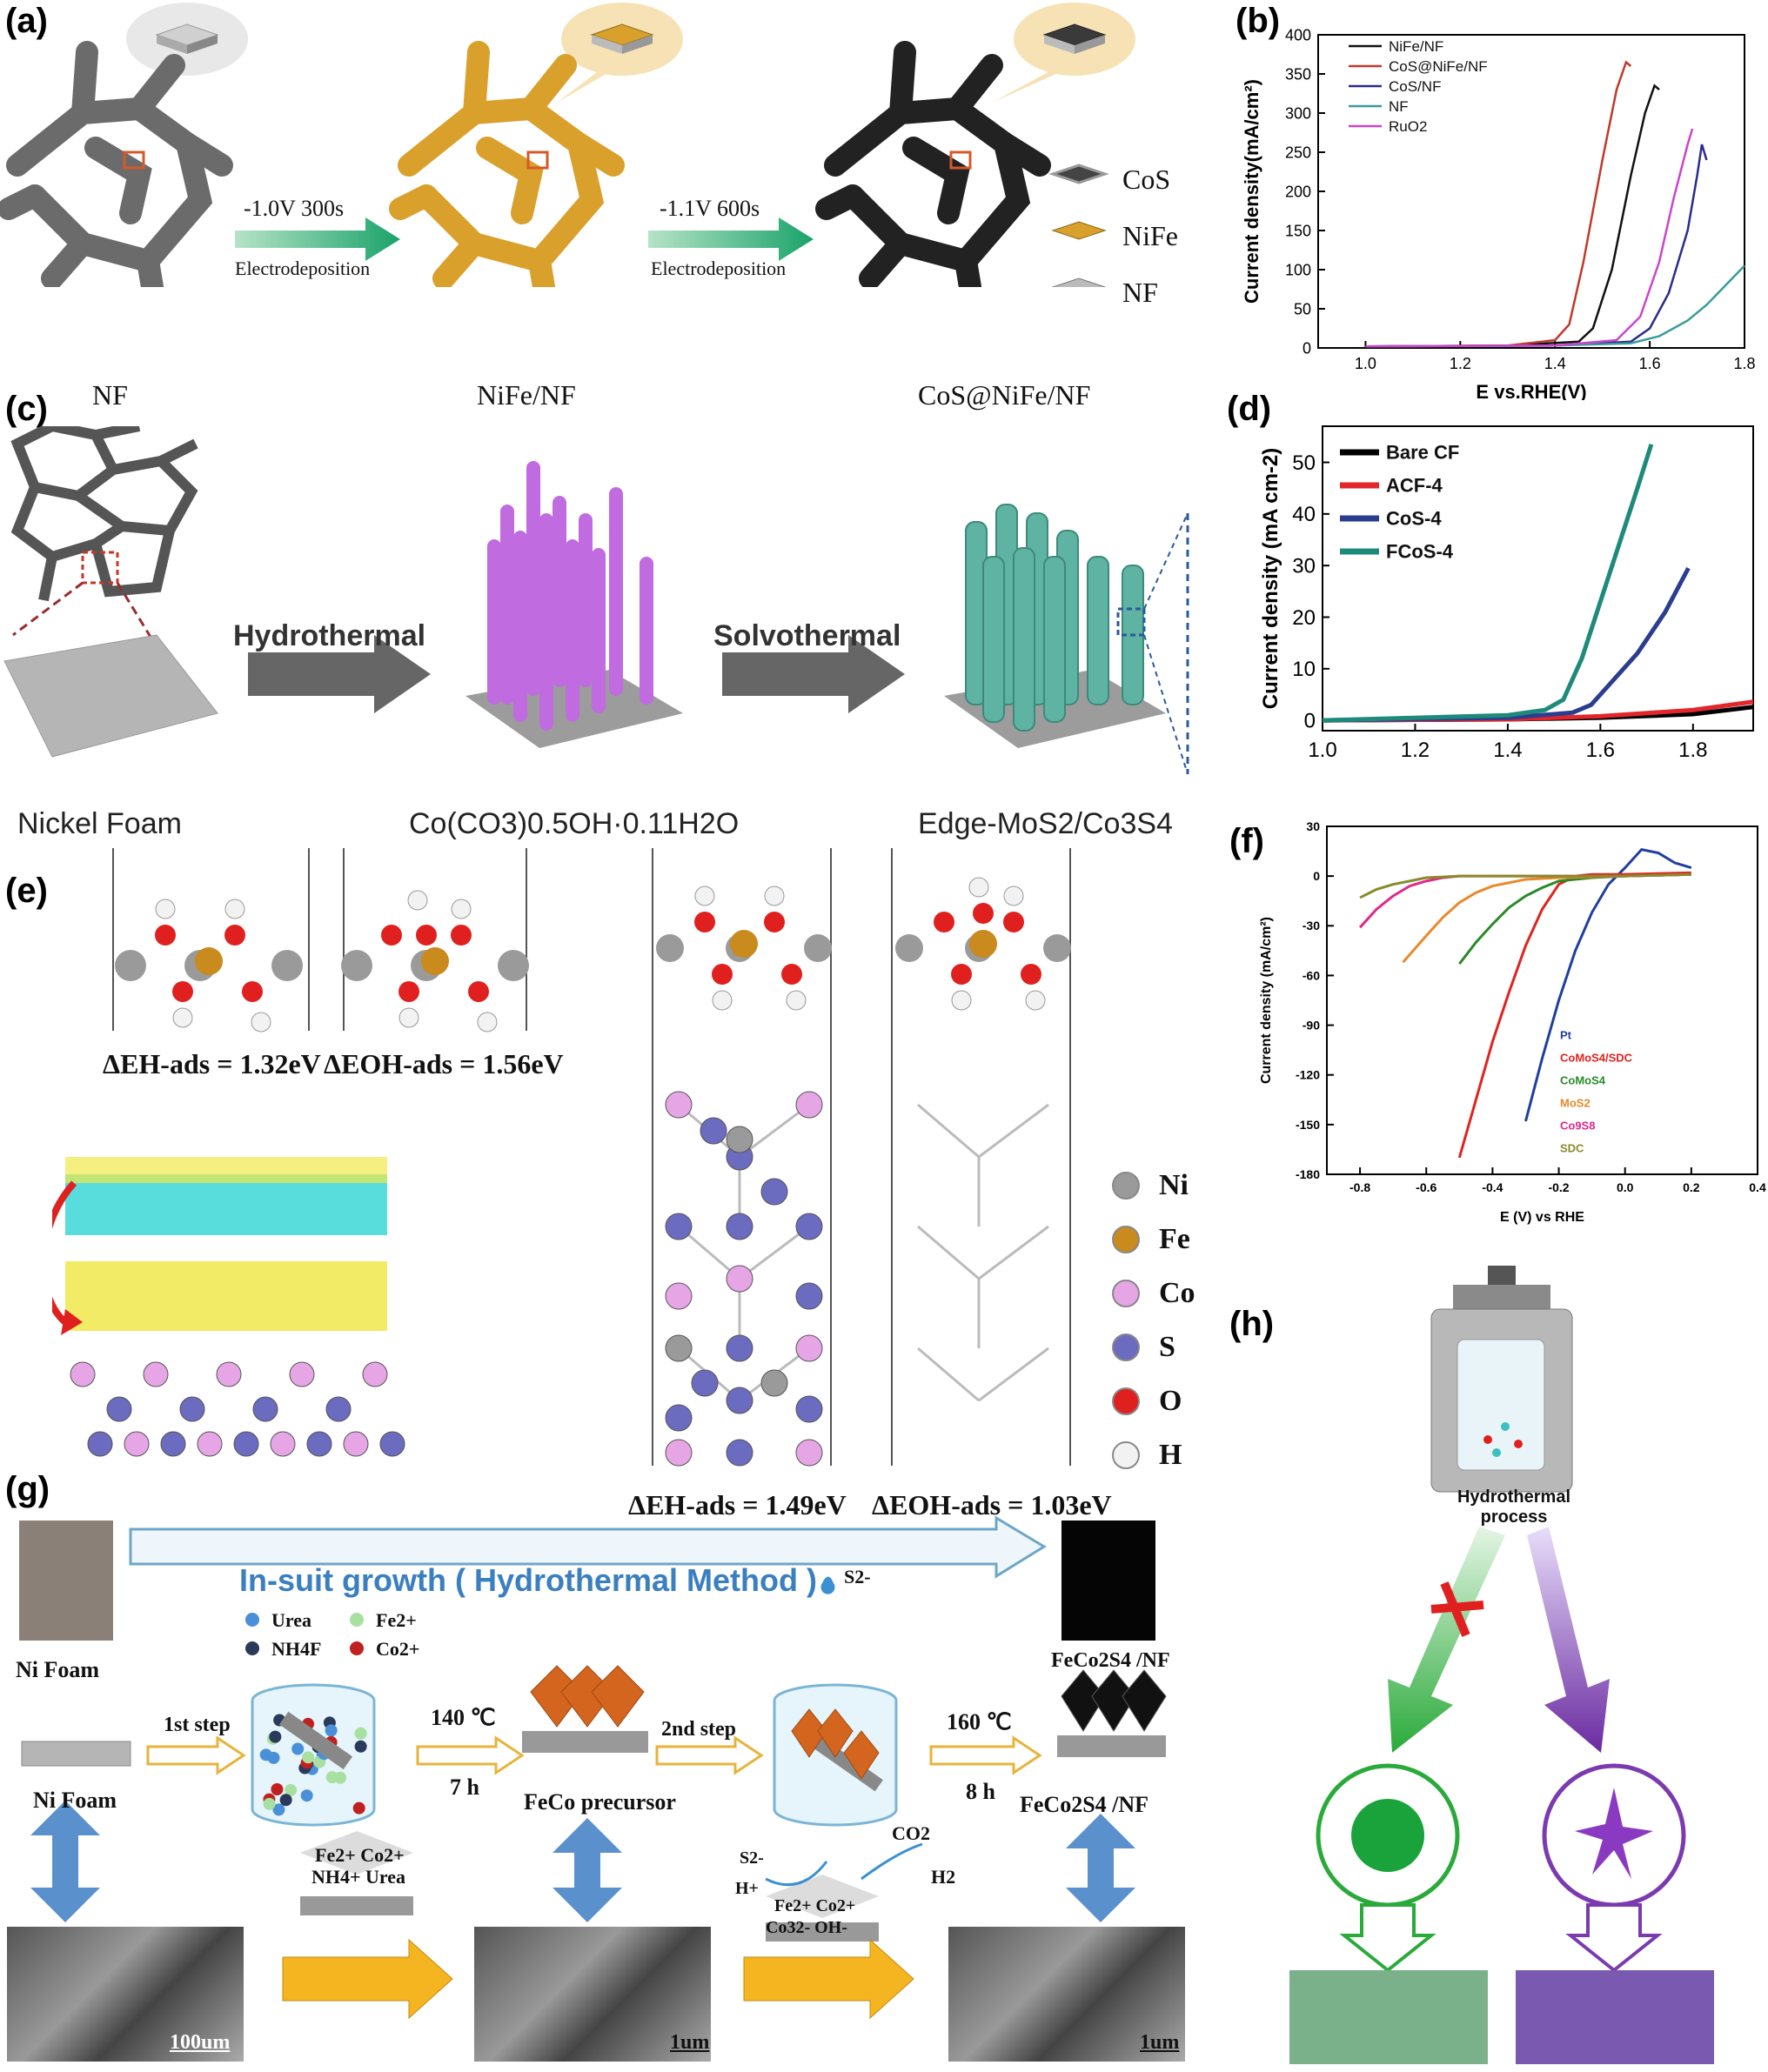 The width and height of the screenshot is (1768, 2072). Describe the element at coordinates (1311, 925) in the screenshot. I see `y-tick-label: -30` at that location.